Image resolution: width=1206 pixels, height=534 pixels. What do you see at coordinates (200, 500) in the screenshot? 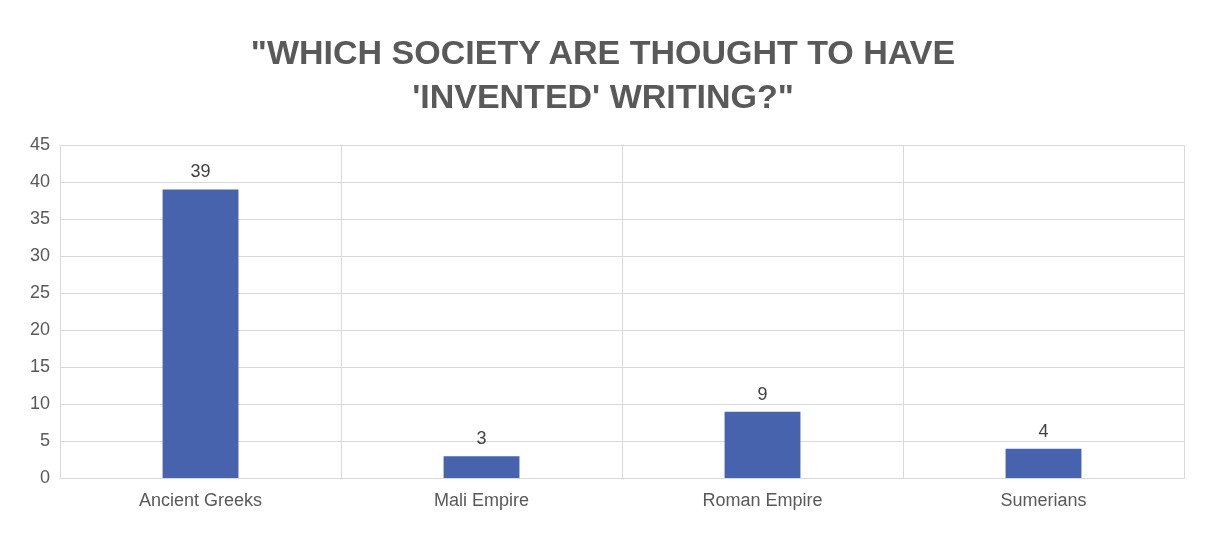
I see `x-tick-label: Ancient Greeks` at bounding box center [200, 500].